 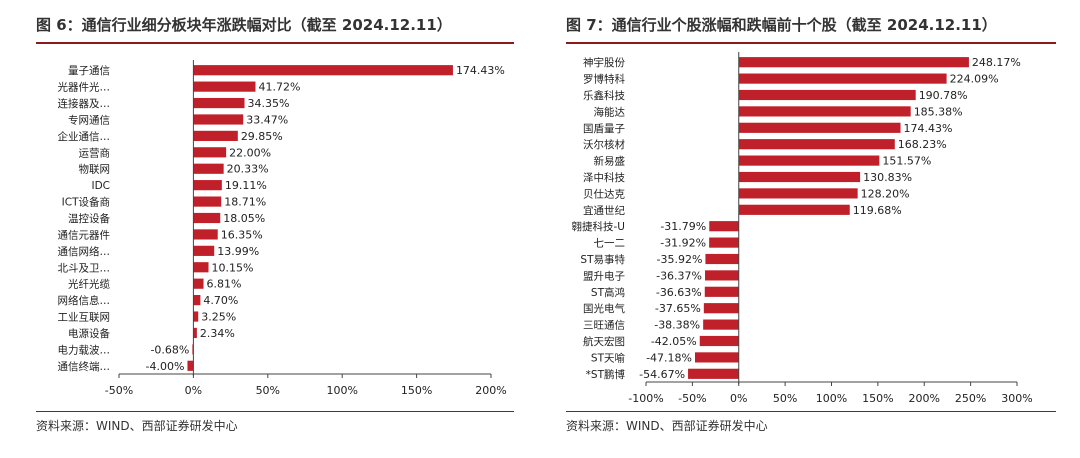 I want to click on category-label-8: IDC, so click(x=100, y=186).